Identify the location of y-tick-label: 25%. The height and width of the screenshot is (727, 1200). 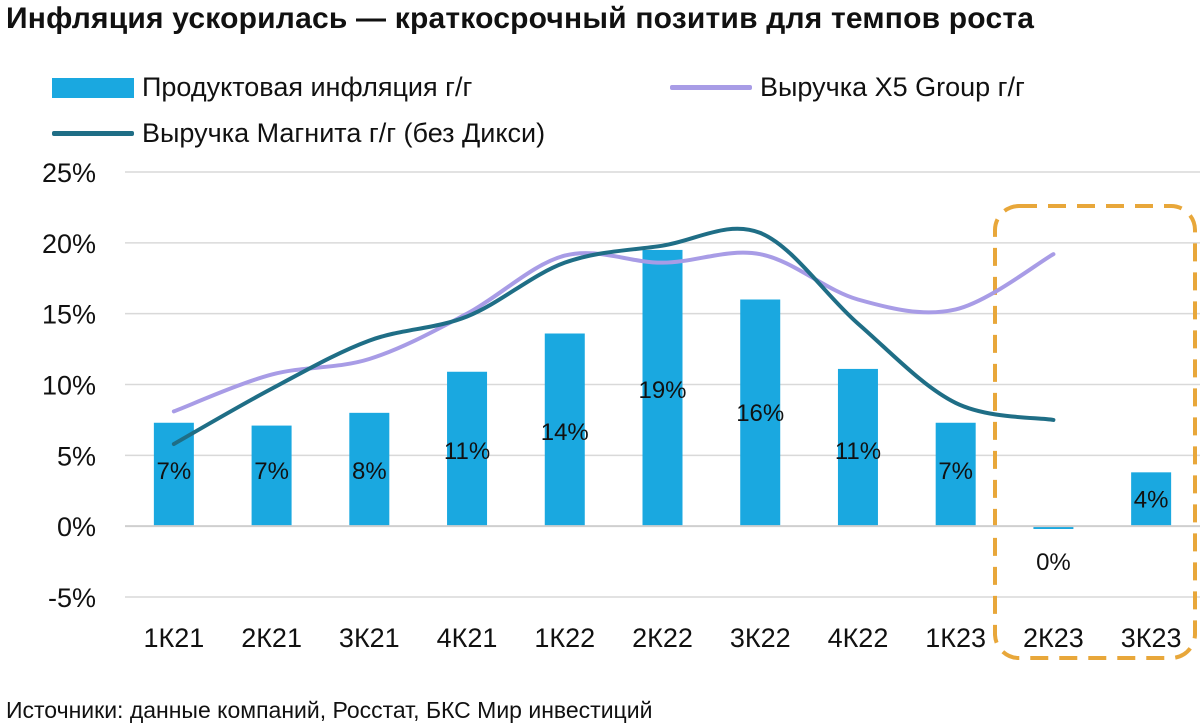
(69, 173).